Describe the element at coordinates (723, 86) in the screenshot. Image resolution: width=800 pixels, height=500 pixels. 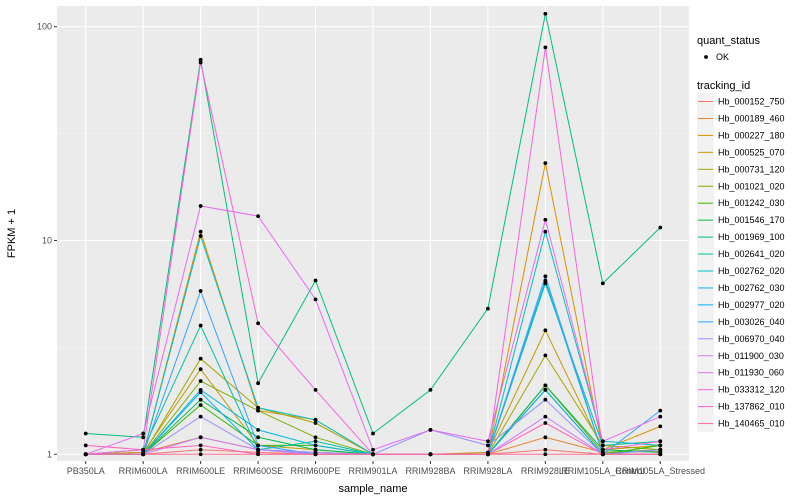
I see `legend-title-tracking-id: tracking_id` at that location.